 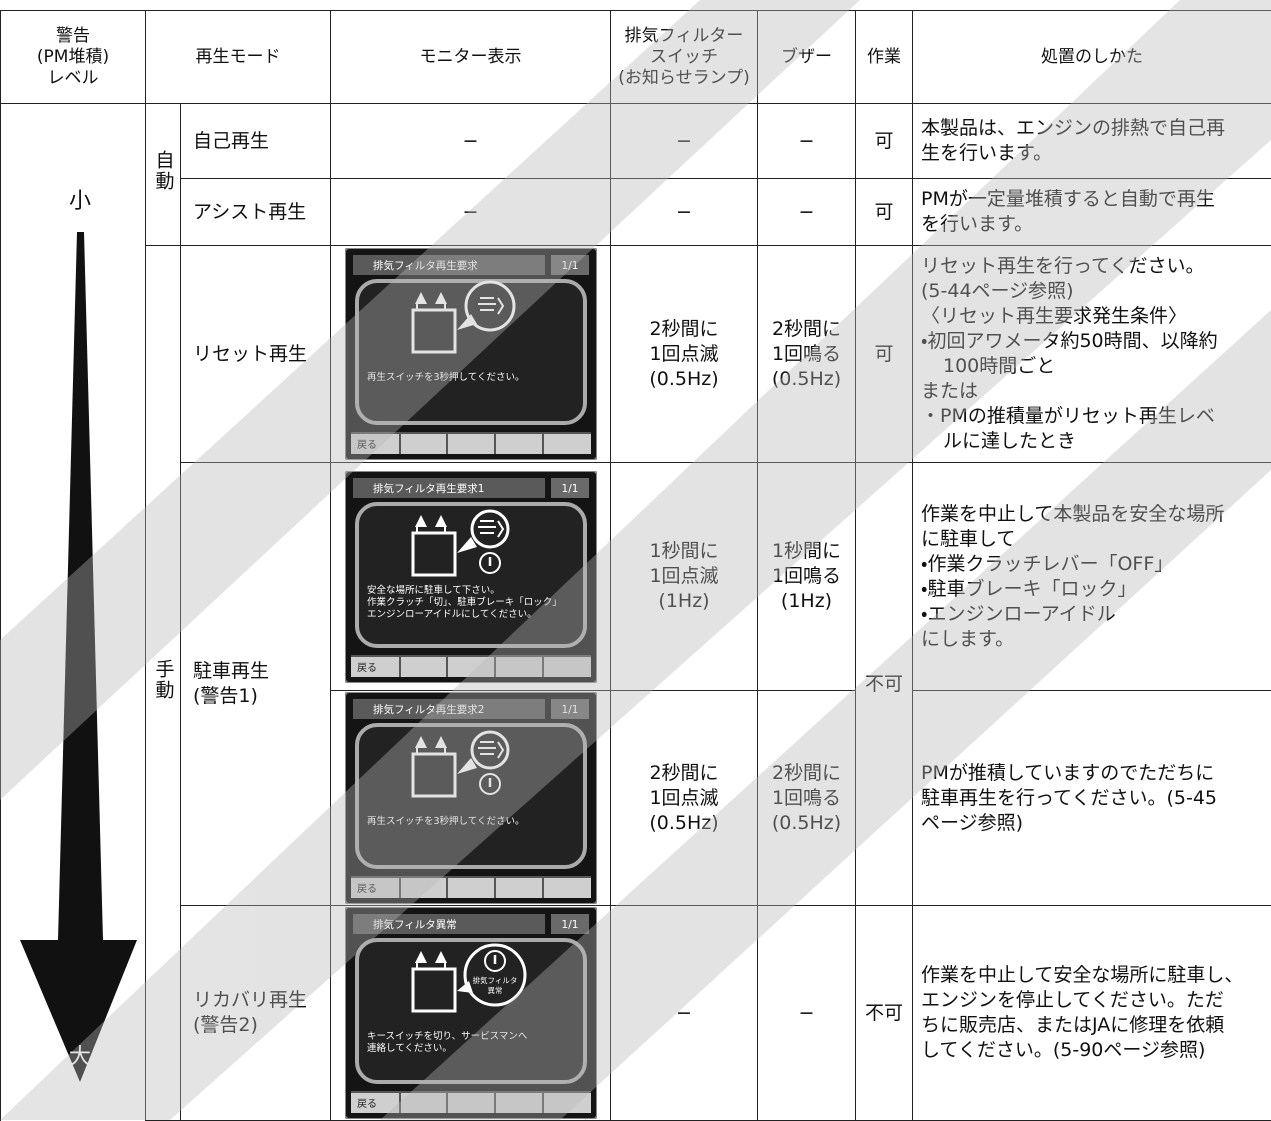 I want to click on bubble-text: 排気フィルタ, so click(x=494, y=980).